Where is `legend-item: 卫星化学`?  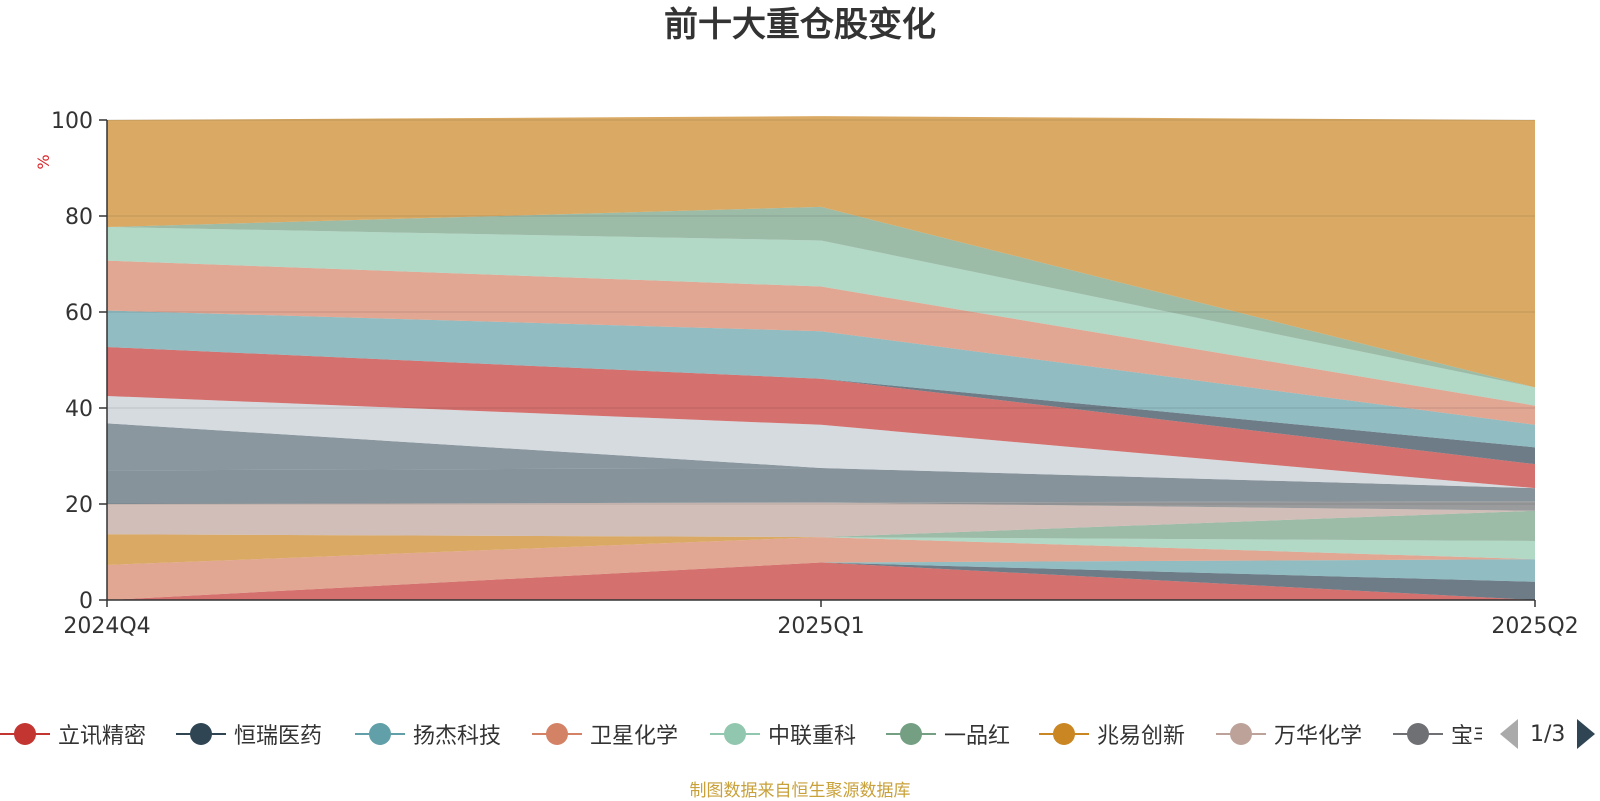 legend-item: 卫星化学 is located at coordinates (605, 734).